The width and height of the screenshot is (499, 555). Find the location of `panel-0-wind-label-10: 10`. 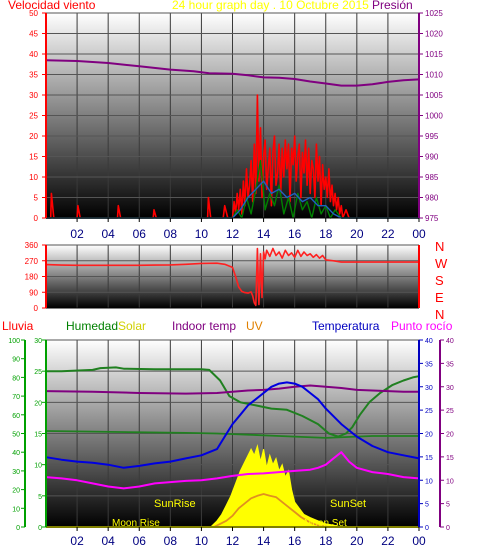

panel-0-wind-label-10: 10 is located at coordinates (33, 177).